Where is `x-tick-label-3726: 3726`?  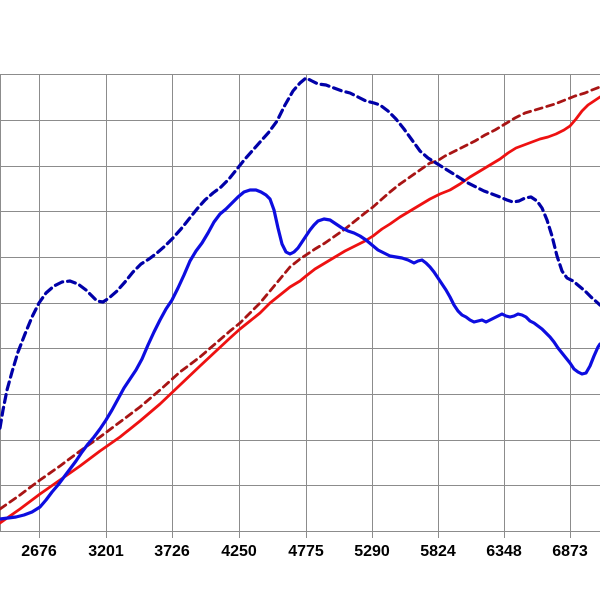 x-tick-label-3726: 3726 is located at coordinates (172, 551).